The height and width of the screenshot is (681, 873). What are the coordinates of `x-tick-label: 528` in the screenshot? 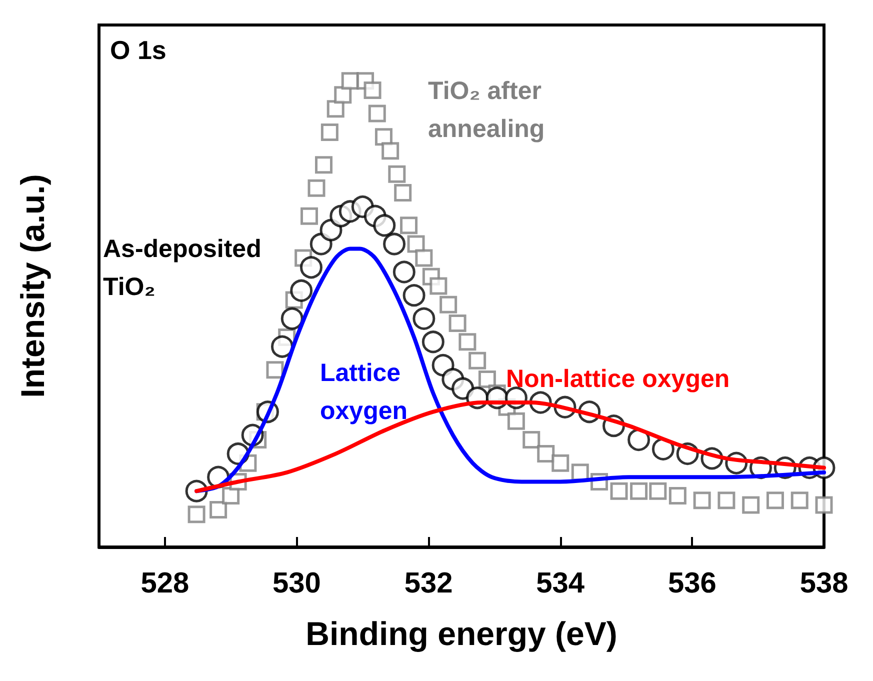 It's located at (165, 584).